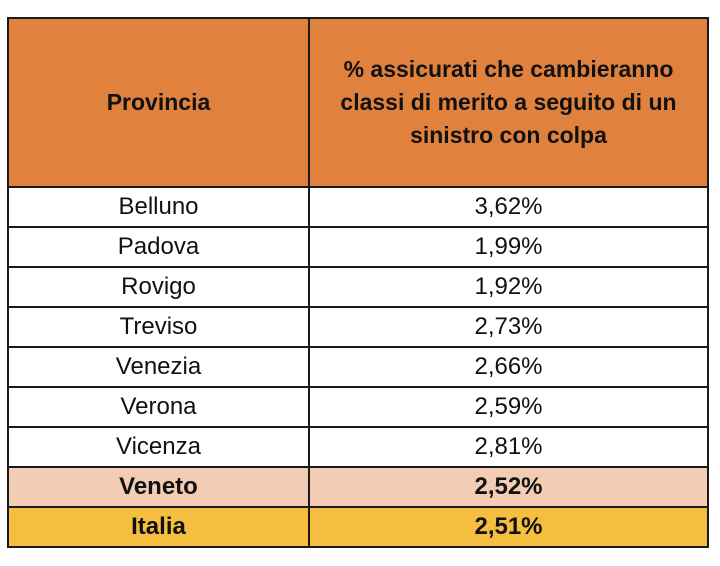  I want to click on region-total-row: Veneto 2,52%, so click(358, 487).